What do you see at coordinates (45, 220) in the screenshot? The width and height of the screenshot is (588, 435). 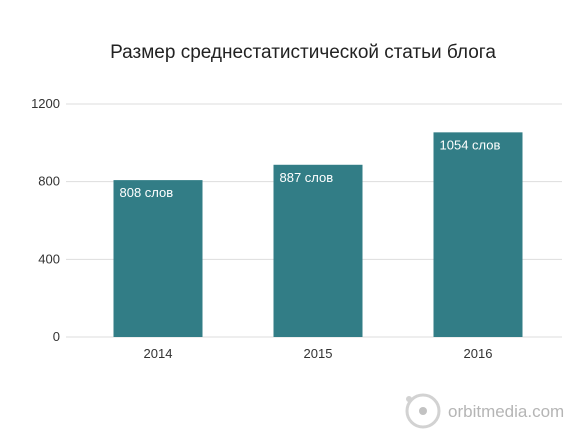 I see `y-axis-ticks: 0 400 800 1200` at bounding box center [45, 220].